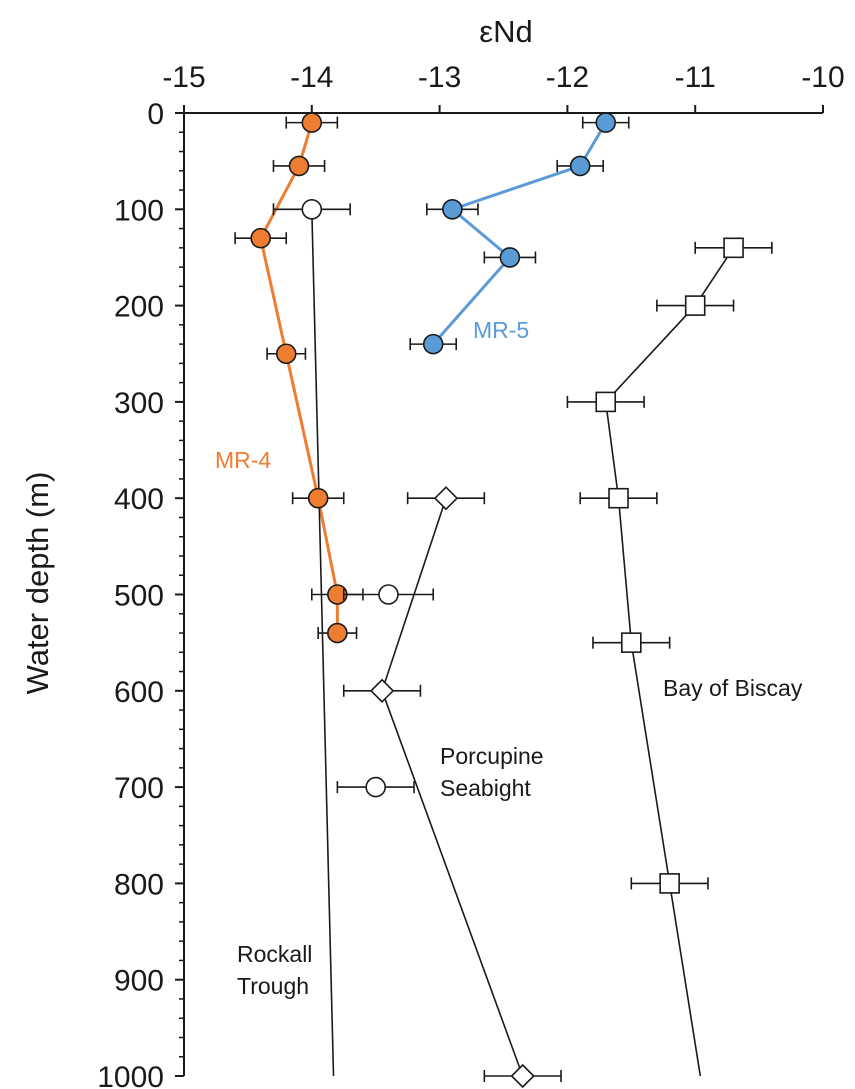 This screenshot has width=855, height=1089. What do you see at coordinates (822, 77) in the screenshot?
I see `x-tick-label: -10` at bounding box center [822, 77].